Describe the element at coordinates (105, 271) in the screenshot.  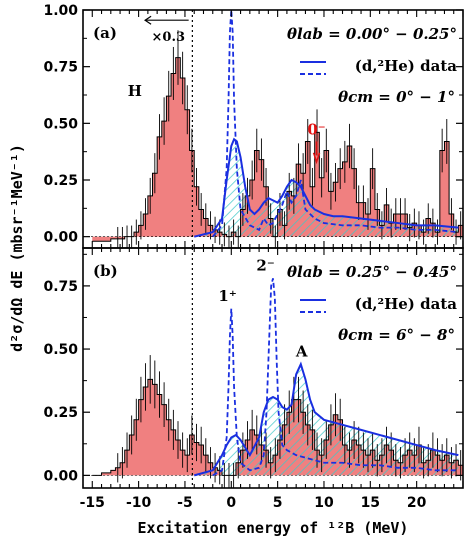
I see `panel-label: (b)` at that location.